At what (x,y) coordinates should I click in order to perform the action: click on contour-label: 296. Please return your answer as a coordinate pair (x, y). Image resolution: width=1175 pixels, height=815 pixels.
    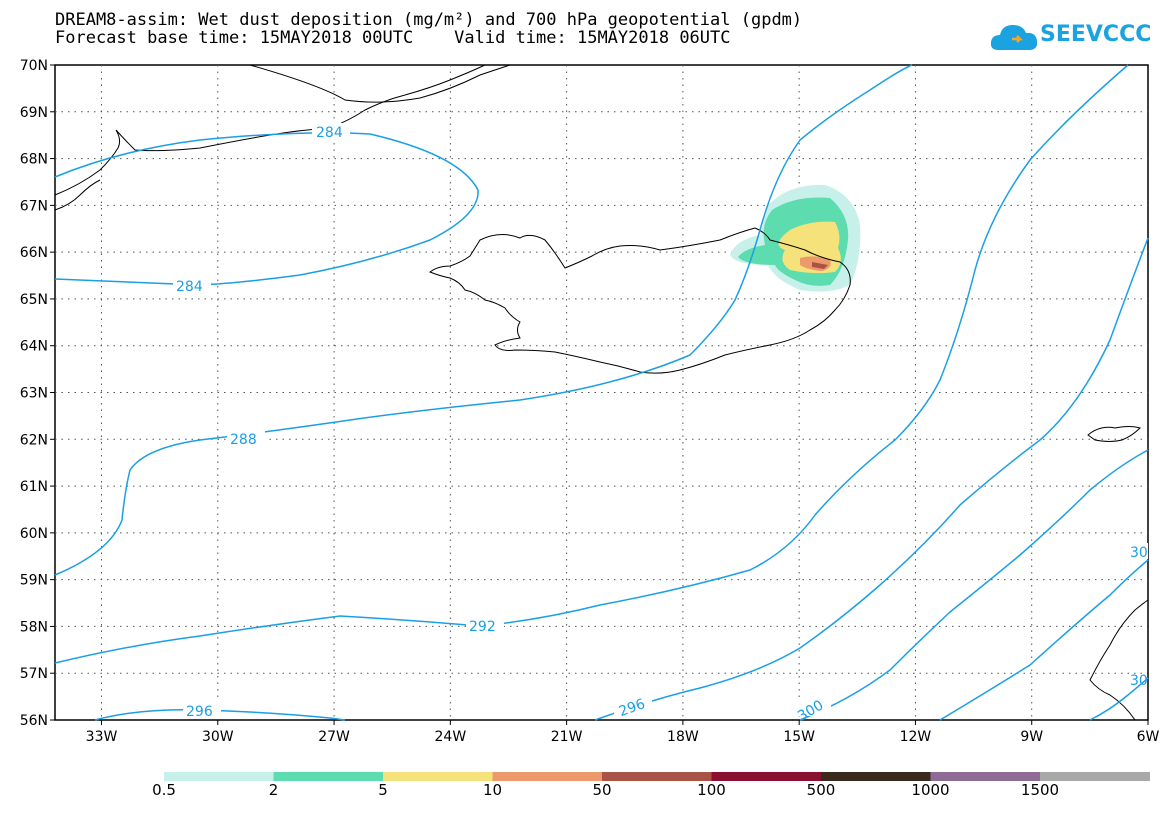
    Looking at the image, I should click on (199, 712).